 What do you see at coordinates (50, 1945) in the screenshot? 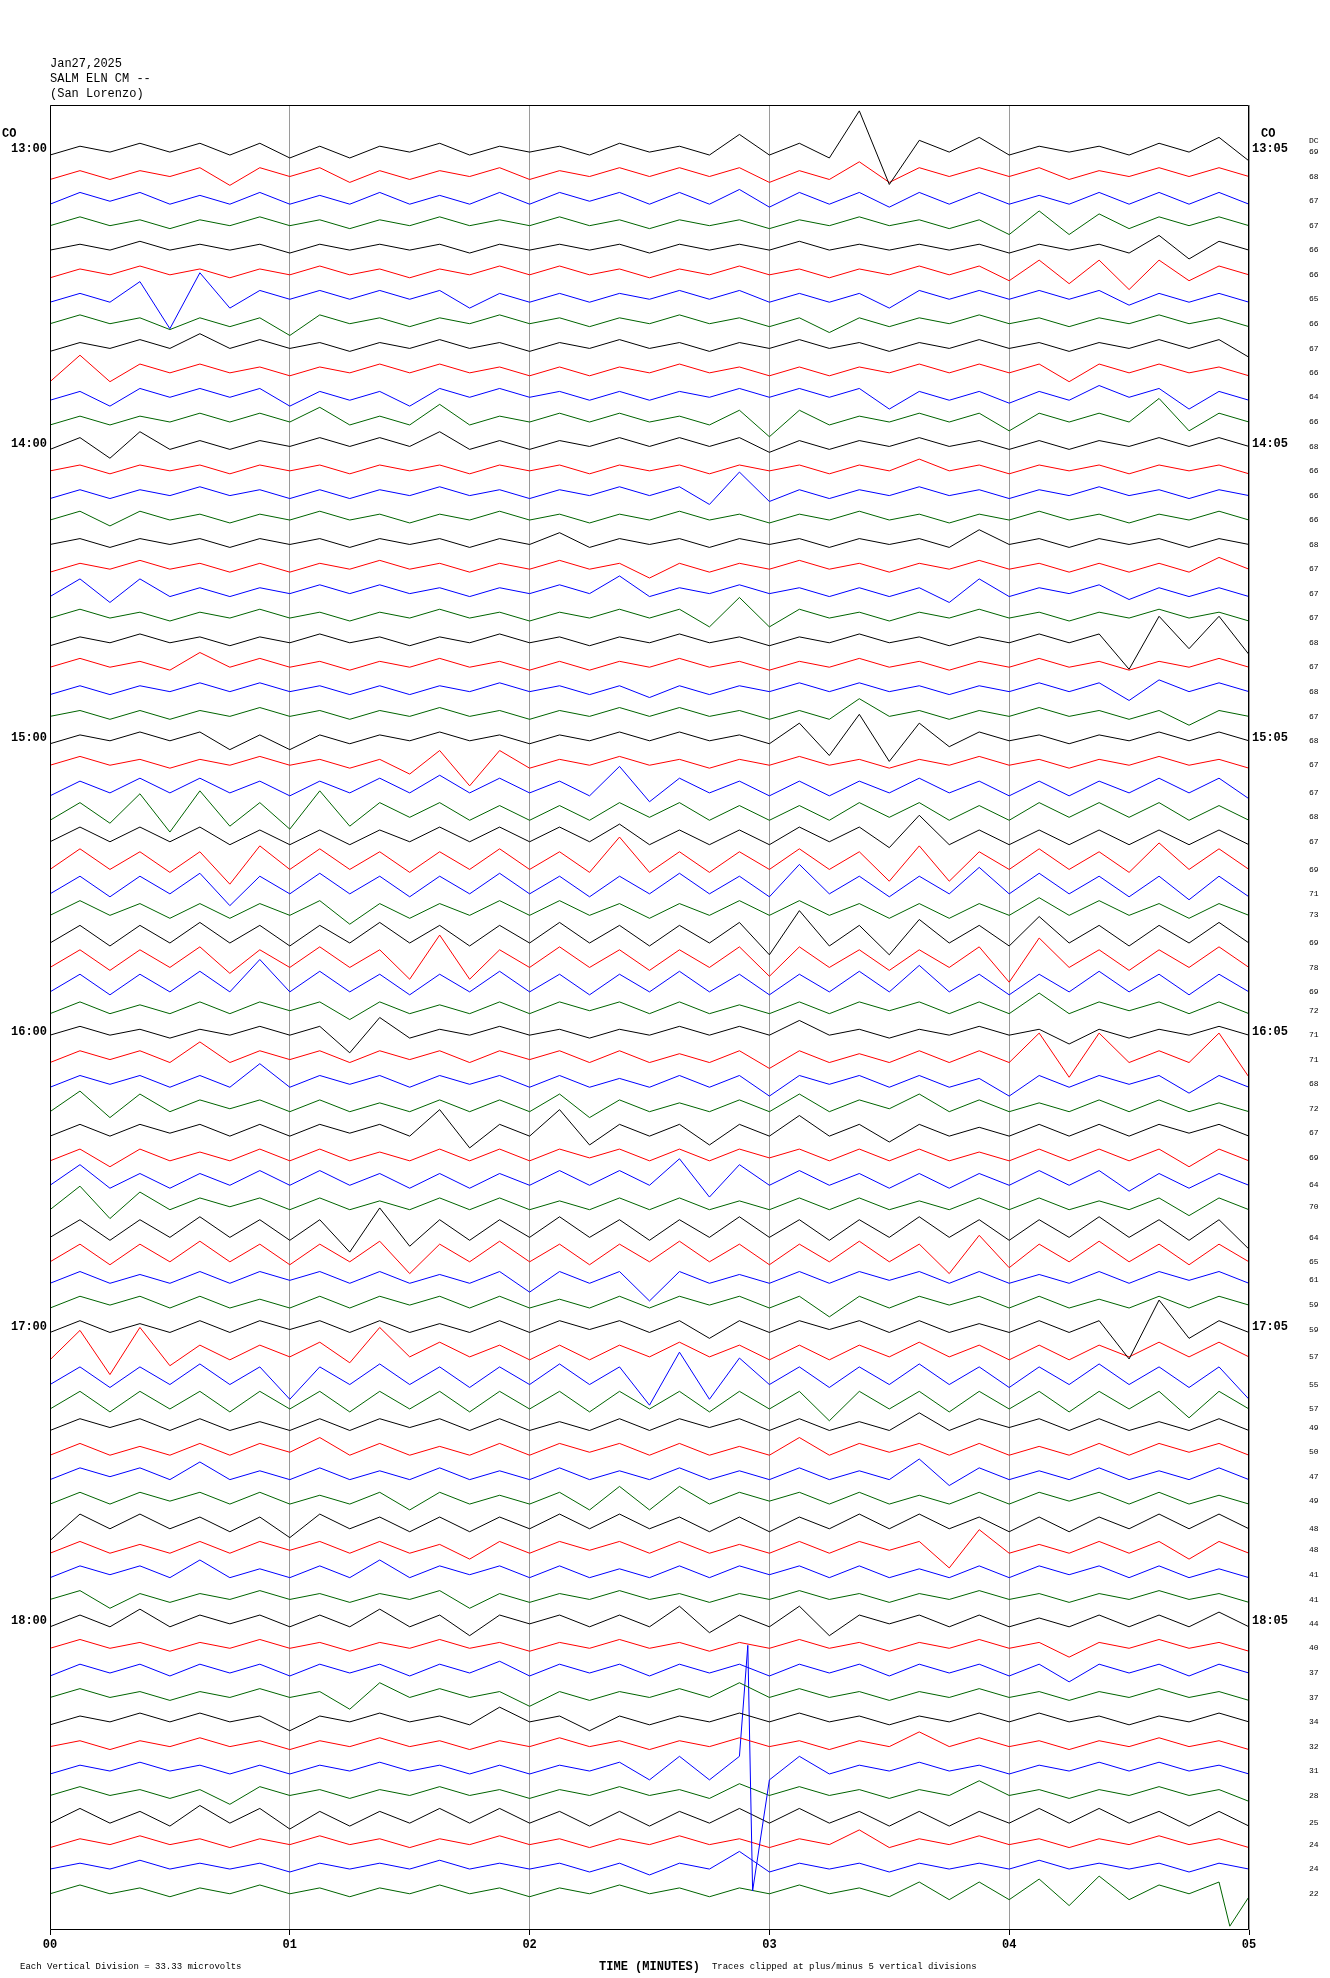
I see `x-tick-label: 00` at bounding box center [50, 1945].